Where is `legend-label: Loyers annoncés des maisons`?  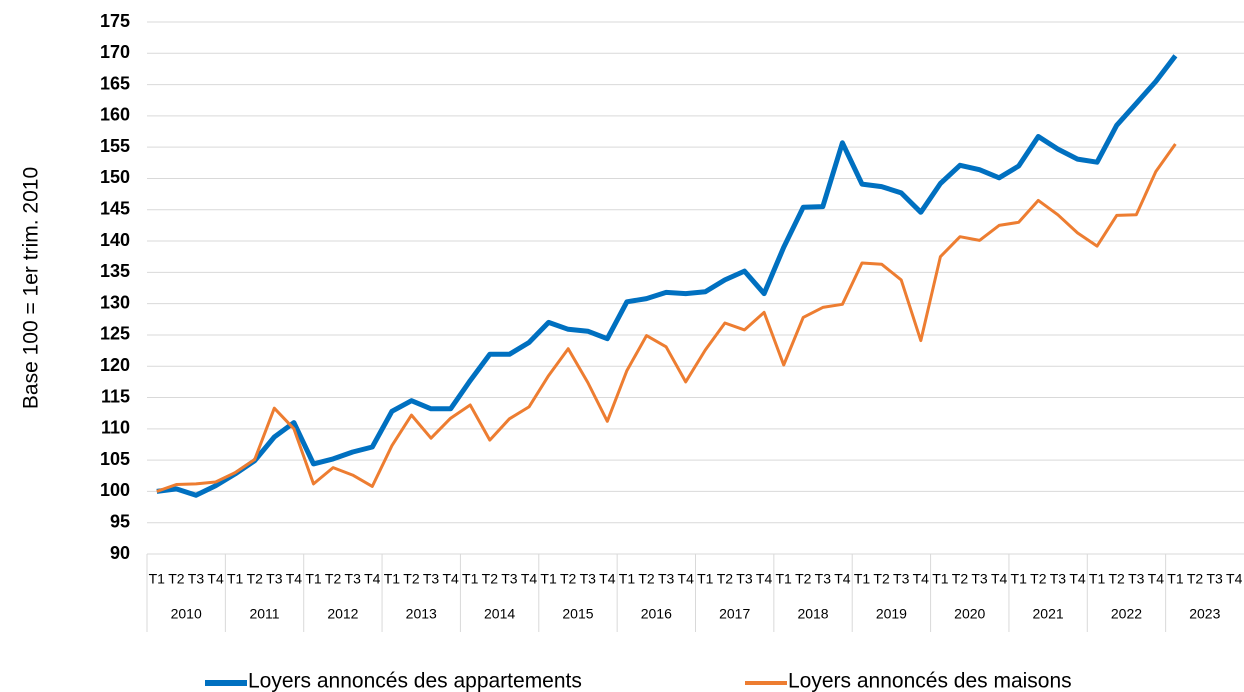 legend-label: Loyers annoncés des maisons is located at coordinates (930, 681).